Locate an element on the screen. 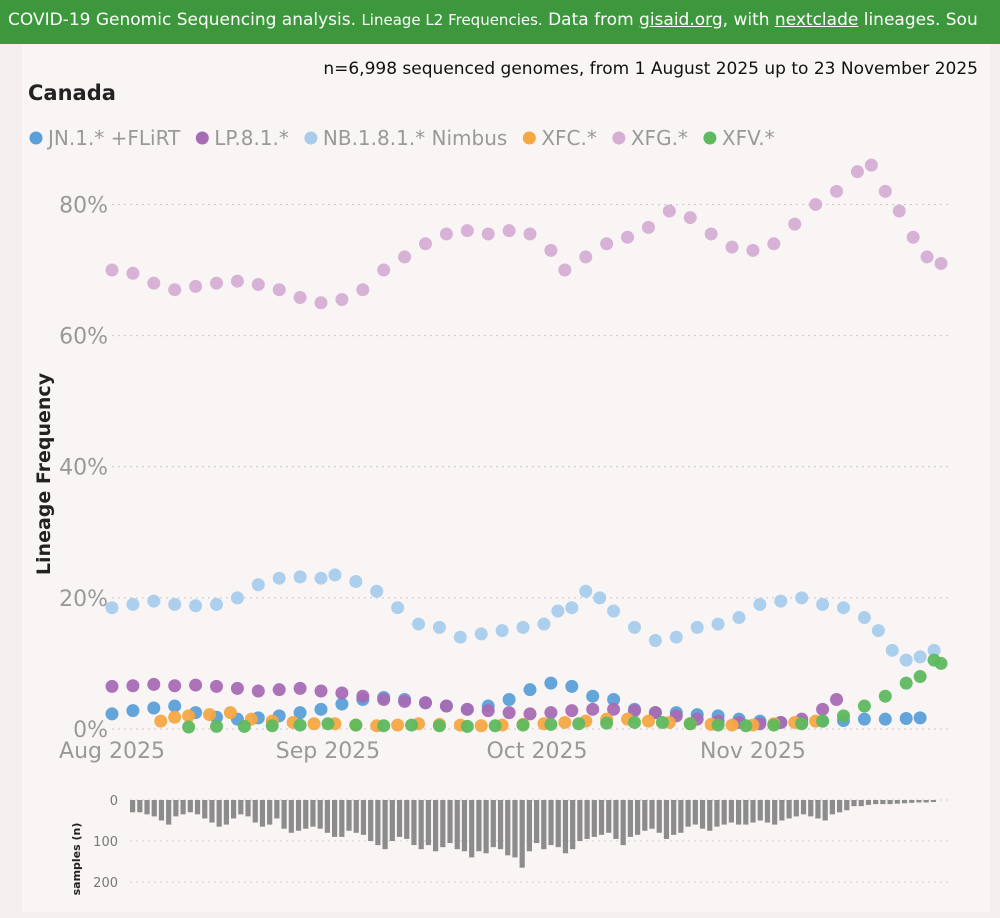  gisaid-link: gisaid.org is located at coordinates (681, 20).